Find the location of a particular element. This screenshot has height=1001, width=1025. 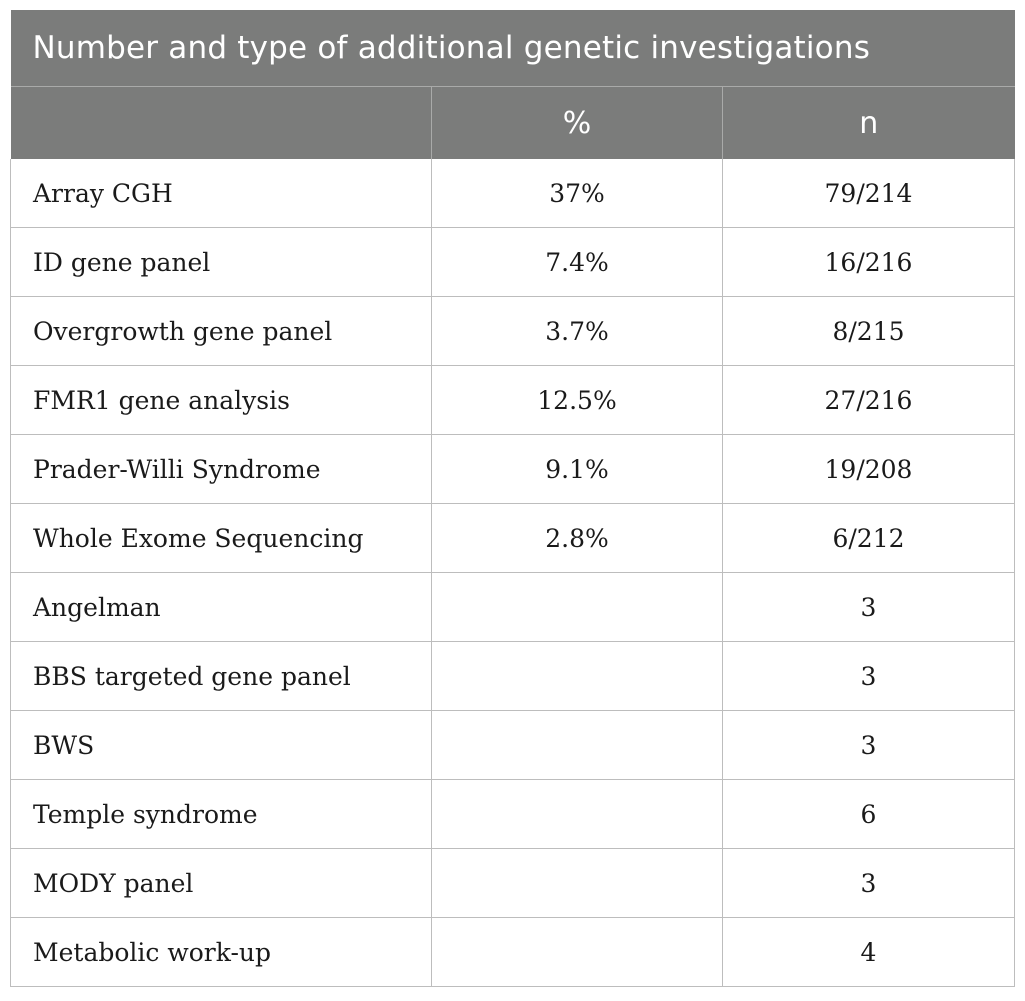

column-header-row: % n is located at coordinates (512, 122).